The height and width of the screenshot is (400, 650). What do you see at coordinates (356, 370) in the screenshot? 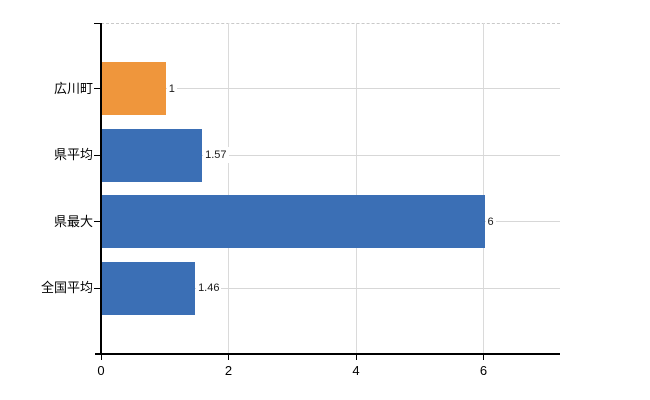
I see `x-tick-label: 4` at bounding box center [356, 370].